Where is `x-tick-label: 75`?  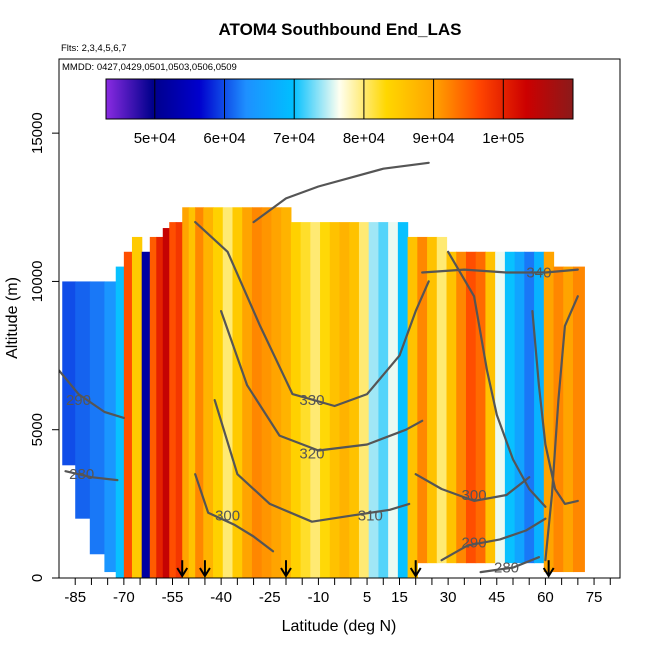 x-tick-label: 75 is located at coordinates (594, 597).